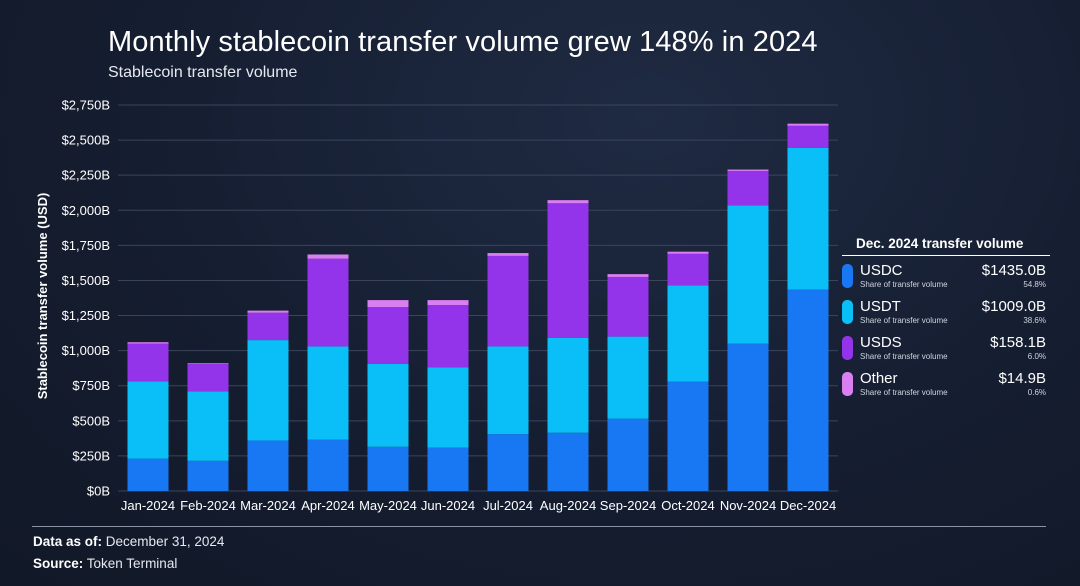 The image size is (1080, 586). Describe the element at coordinates (86, 350) in the screenshot. I see `y-tick-label: $1,000B` at that location.